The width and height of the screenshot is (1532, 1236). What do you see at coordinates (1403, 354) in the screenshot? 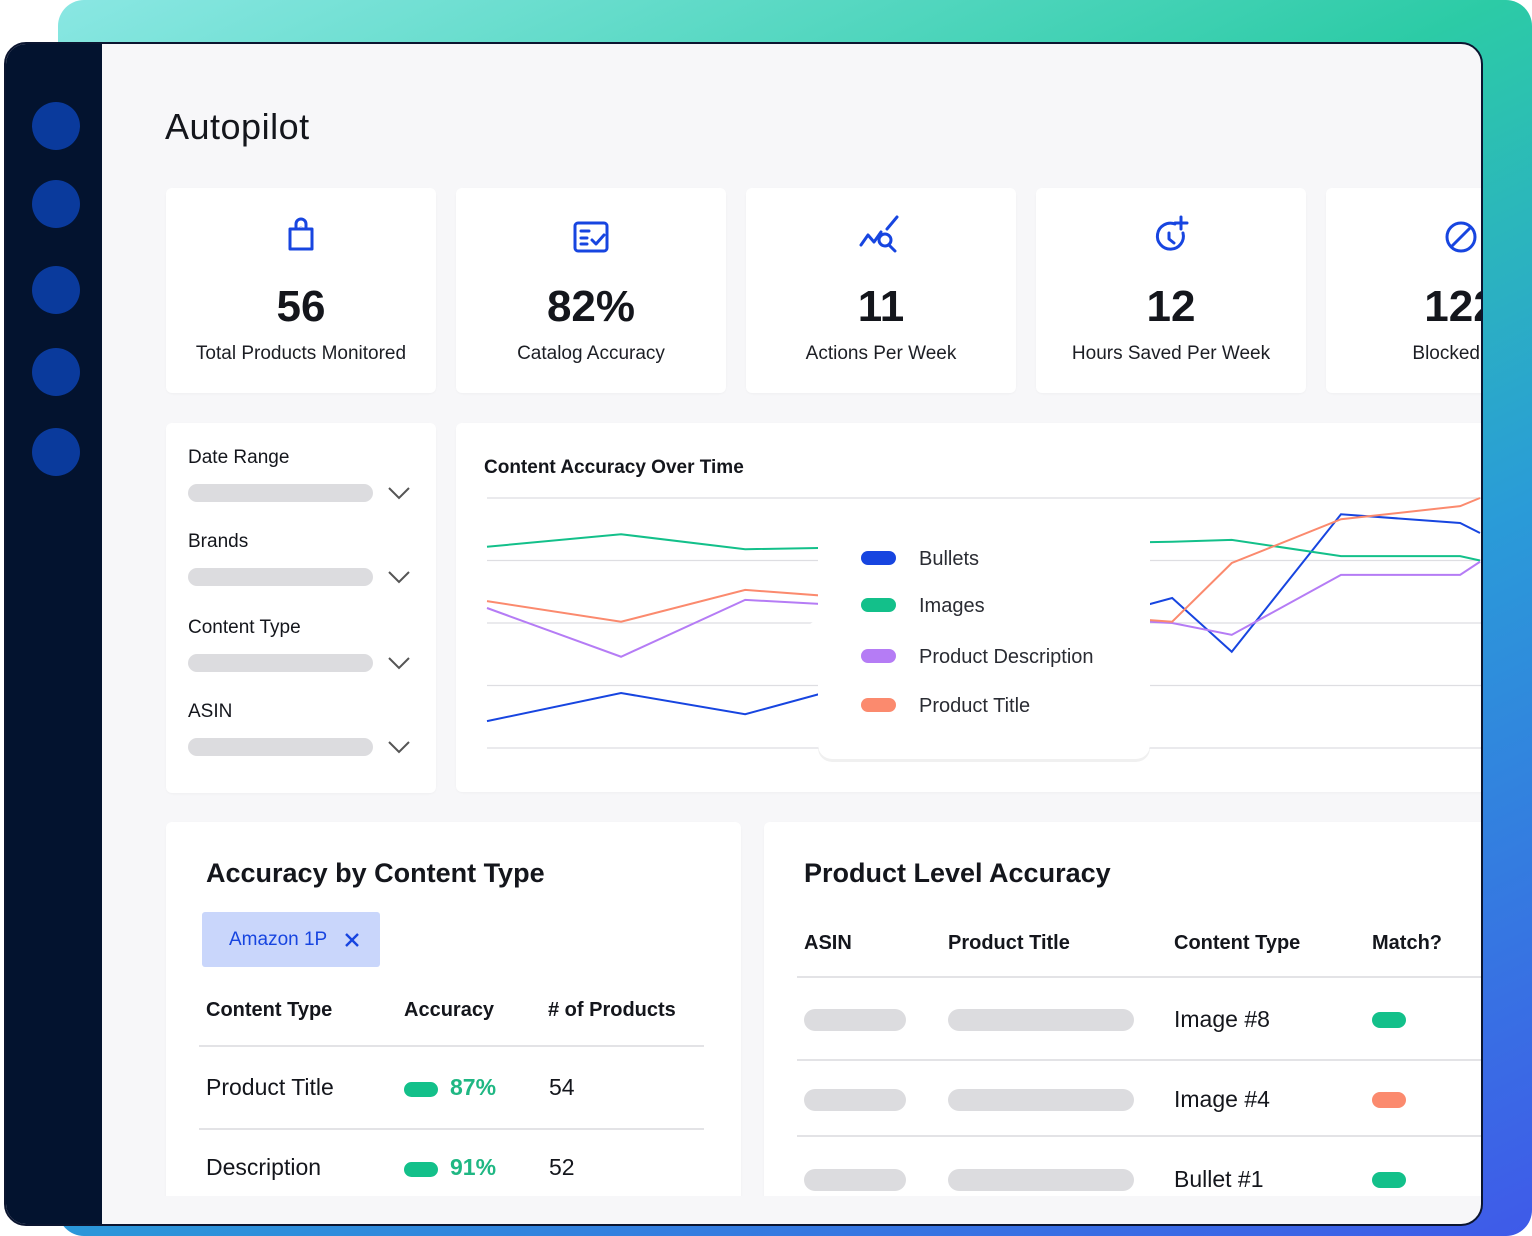
I see `kpi-label: Blocked Co` at bounding box center [1403, 354].